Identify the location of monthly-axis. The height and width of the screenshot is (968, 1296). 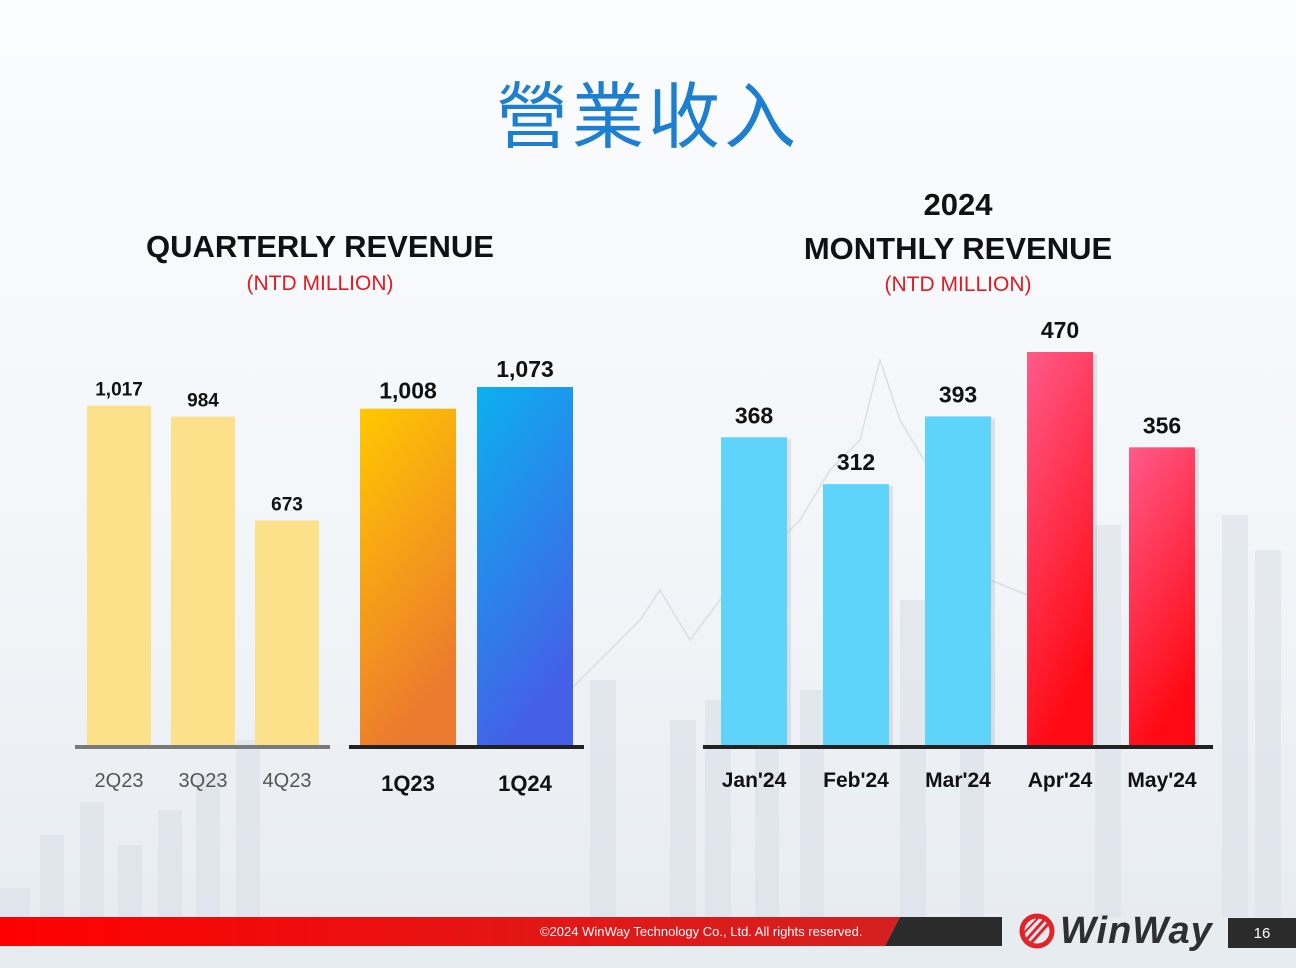
(958, 747).